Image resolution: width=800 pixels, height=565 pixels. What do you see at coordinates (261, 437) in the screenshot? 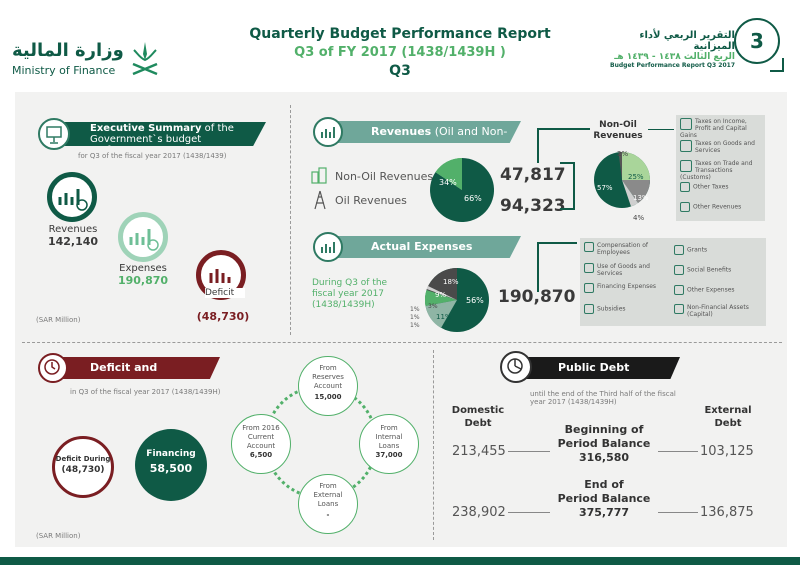
I see `current-label-2: Current` at bounding box center [261, 437].